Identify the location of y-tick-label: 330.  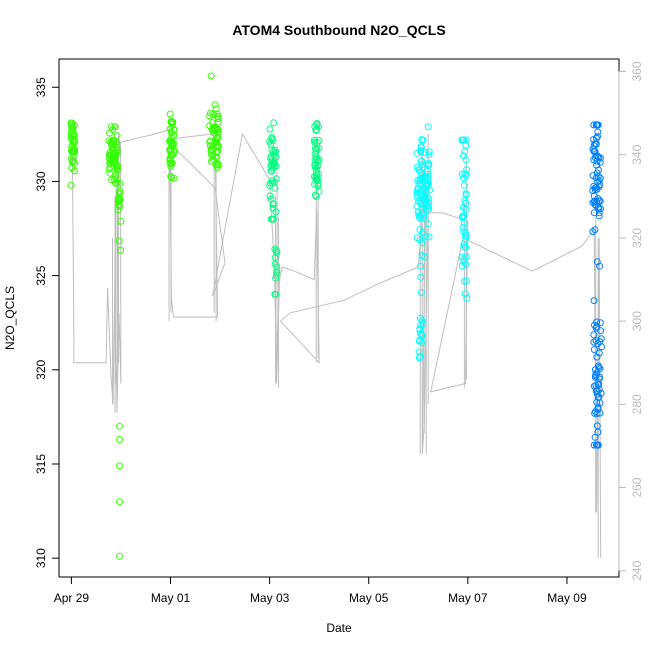
(41, 181).